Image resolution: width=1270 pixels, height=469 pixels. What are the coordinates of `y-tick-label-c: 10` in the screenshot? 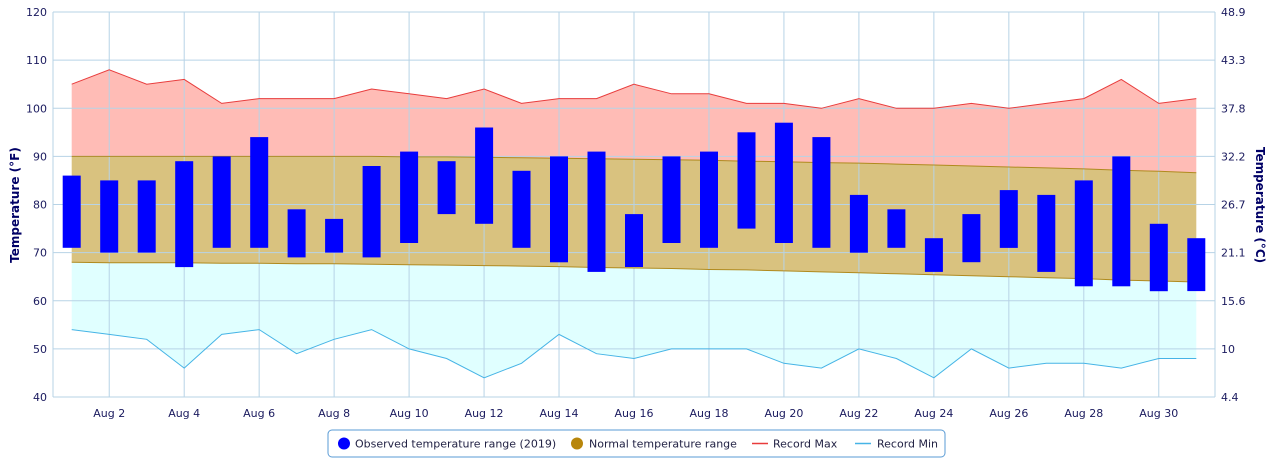 It's located at (1228, 349).